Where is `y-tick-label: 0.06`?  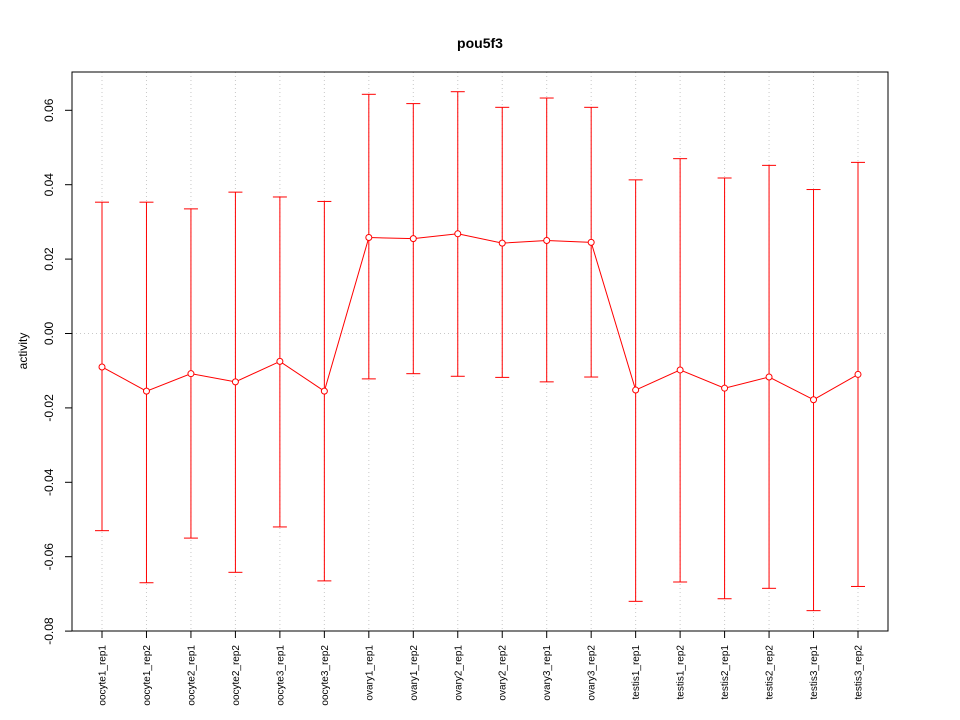 y-tick-label: 0.06 is located at coordinates (49, 110).